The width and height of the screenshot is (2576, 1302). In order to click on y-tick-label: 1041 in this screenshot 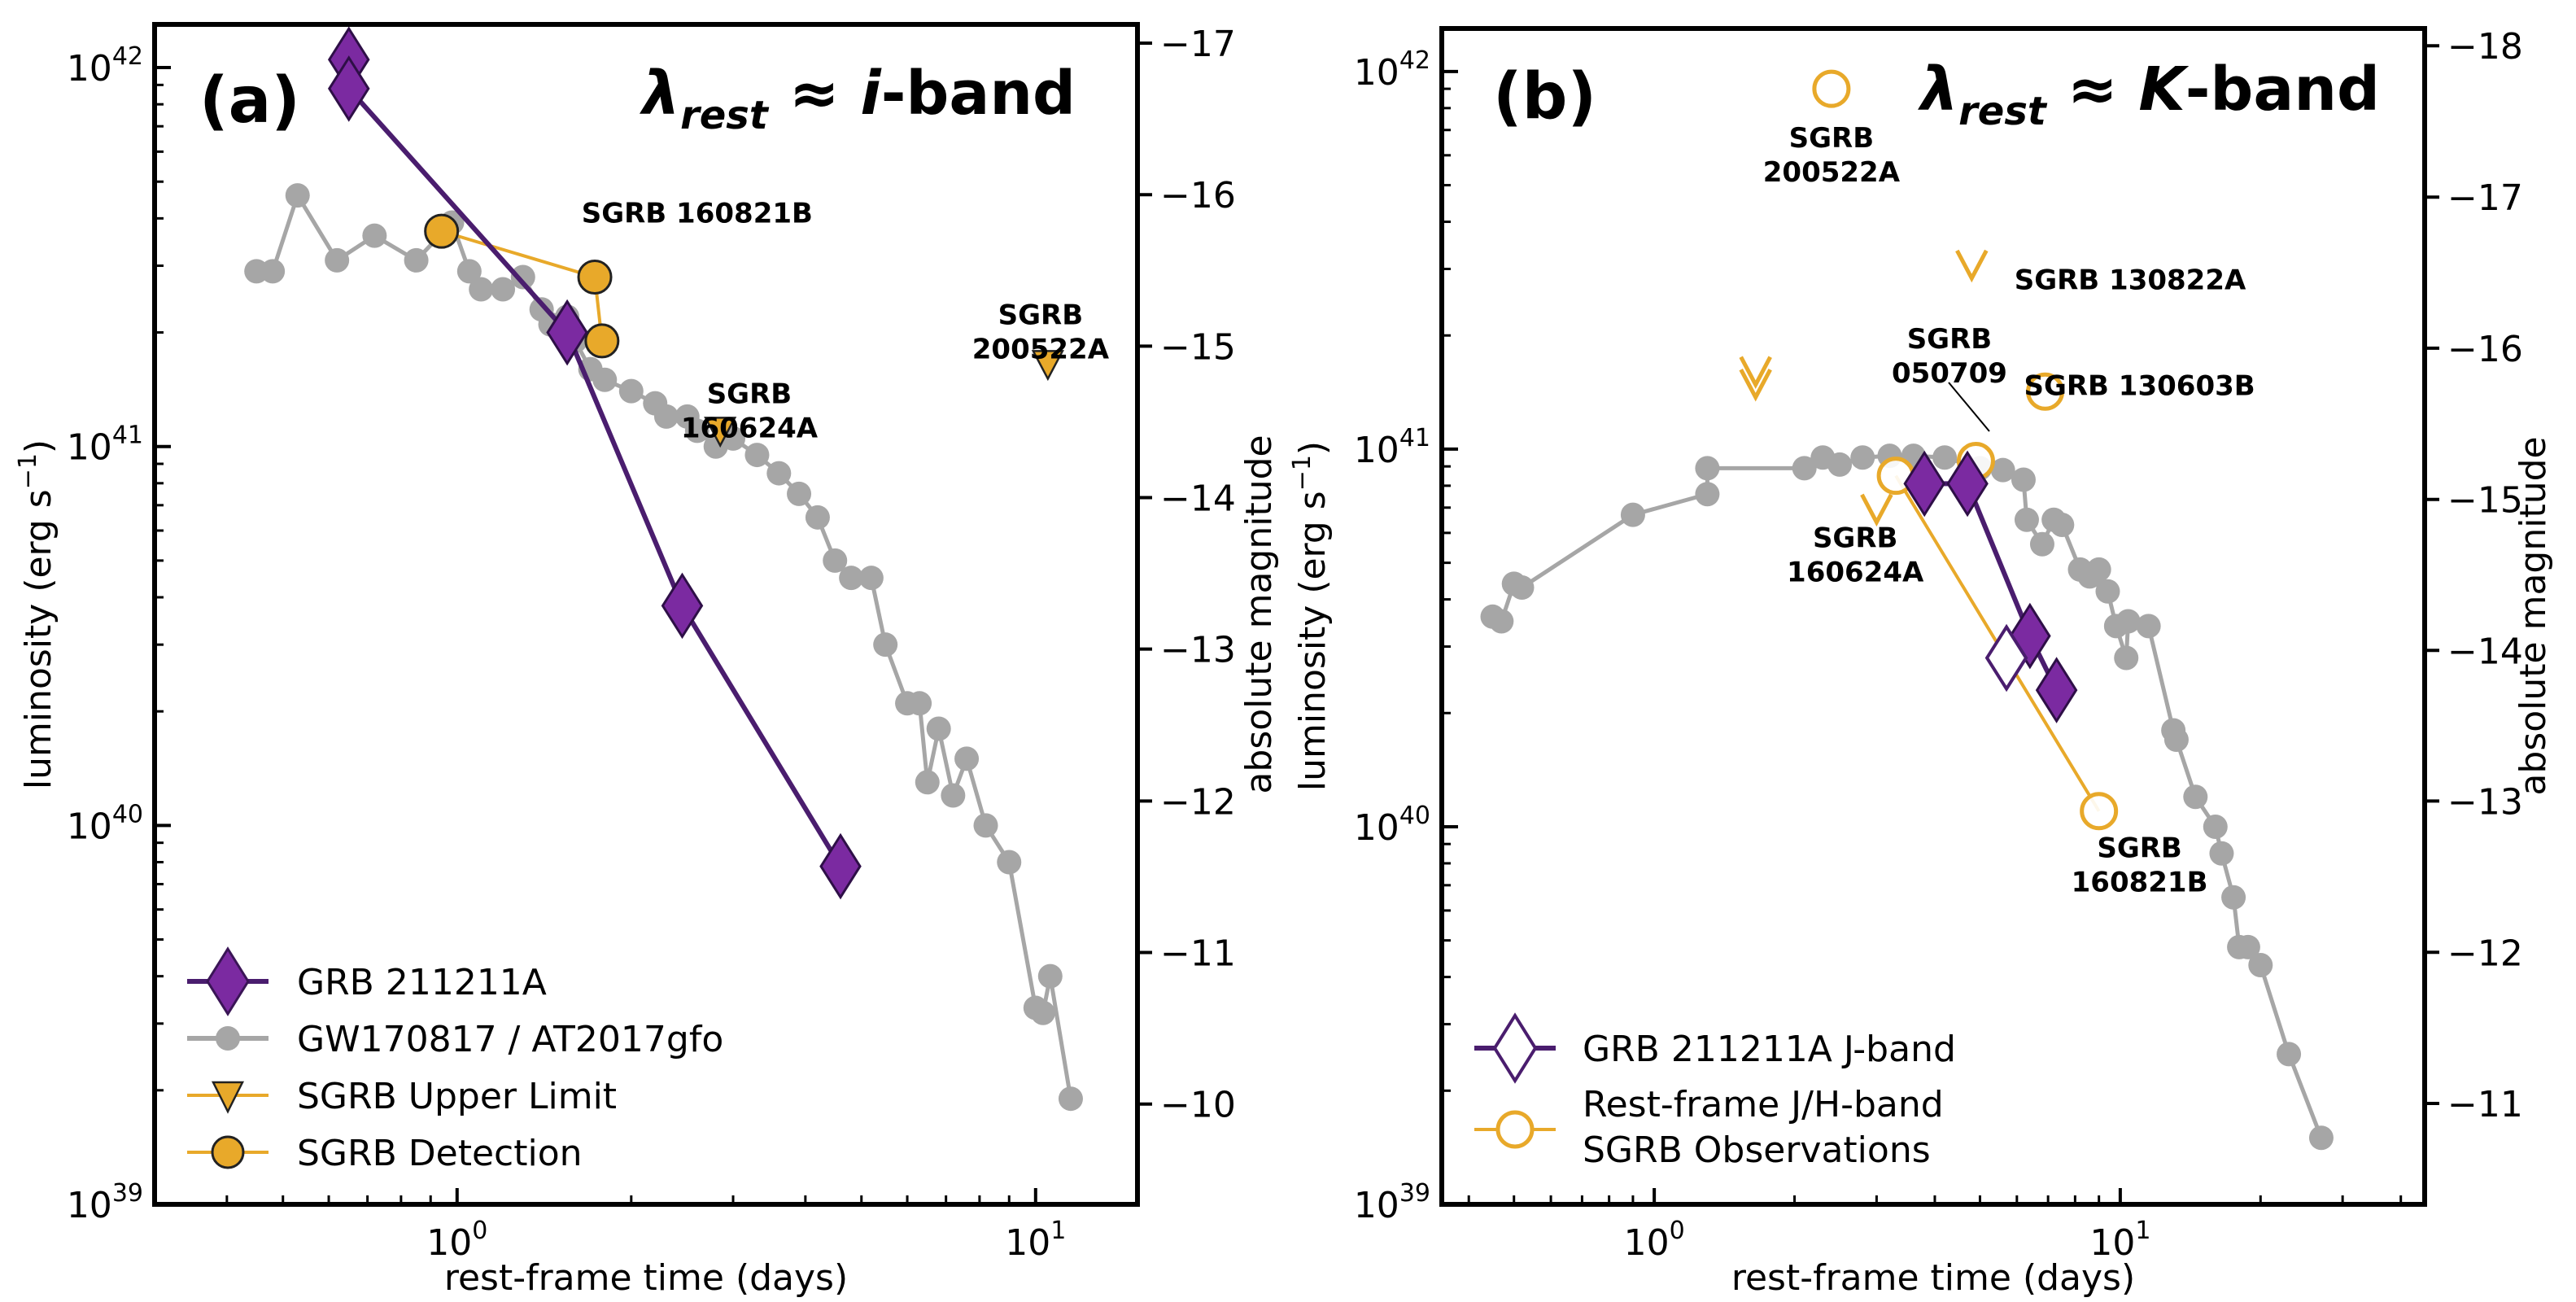, I will do `click(105, 445)`.